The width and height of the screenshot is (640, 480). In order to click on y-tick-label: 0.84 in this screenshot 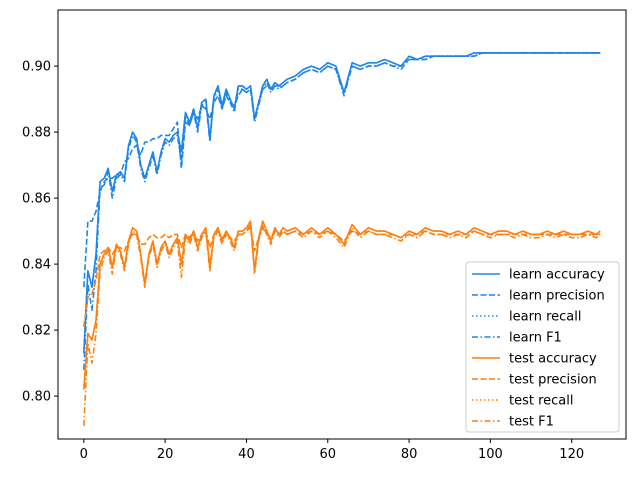, I will do `click(36, 265)`.